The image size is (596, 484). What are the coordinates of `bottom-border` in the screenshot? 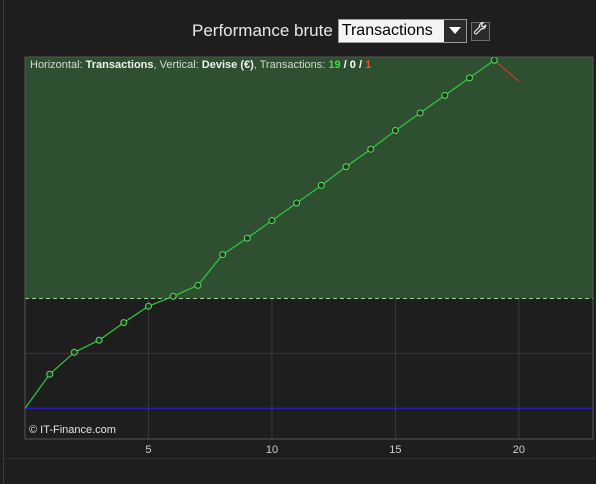 It's located at (300, 458).